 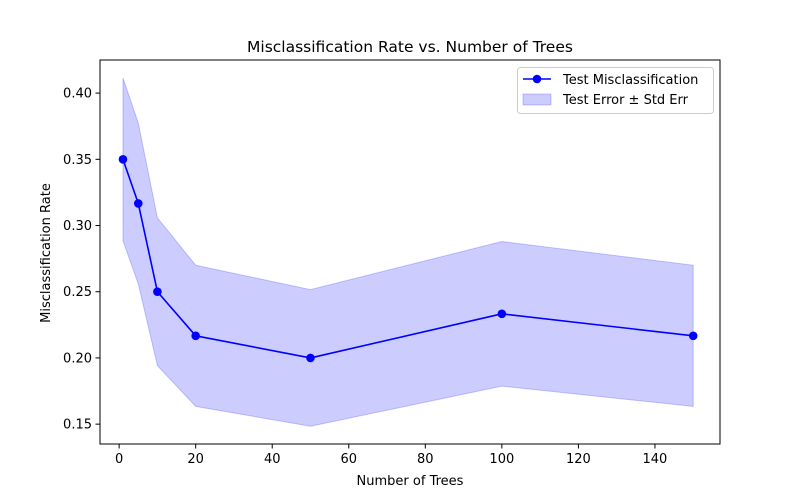 What do you see at coordinates (77, 94) in the screenshot?
I see `y-tick-label: 0.40` at bounding box center [77, 94].